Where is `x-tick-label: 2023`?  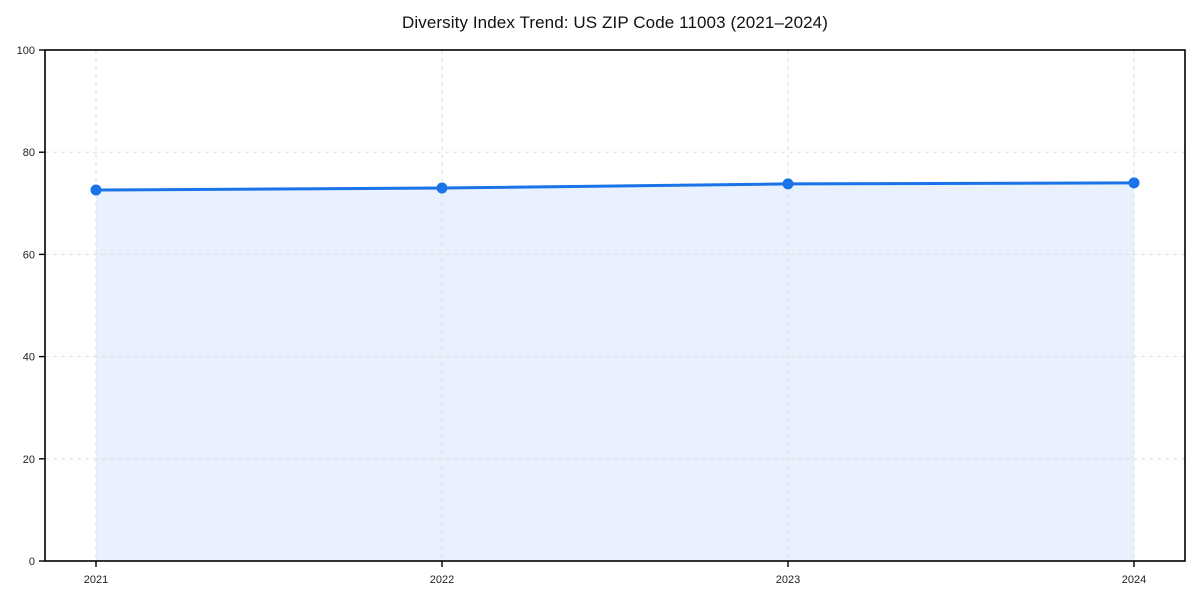 x-tick-label: 2023 is located at coordinates (788, 580).